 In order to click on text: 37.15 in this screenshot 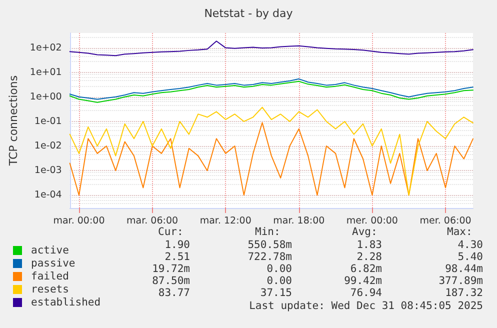, I will do `click(276, 293)`.